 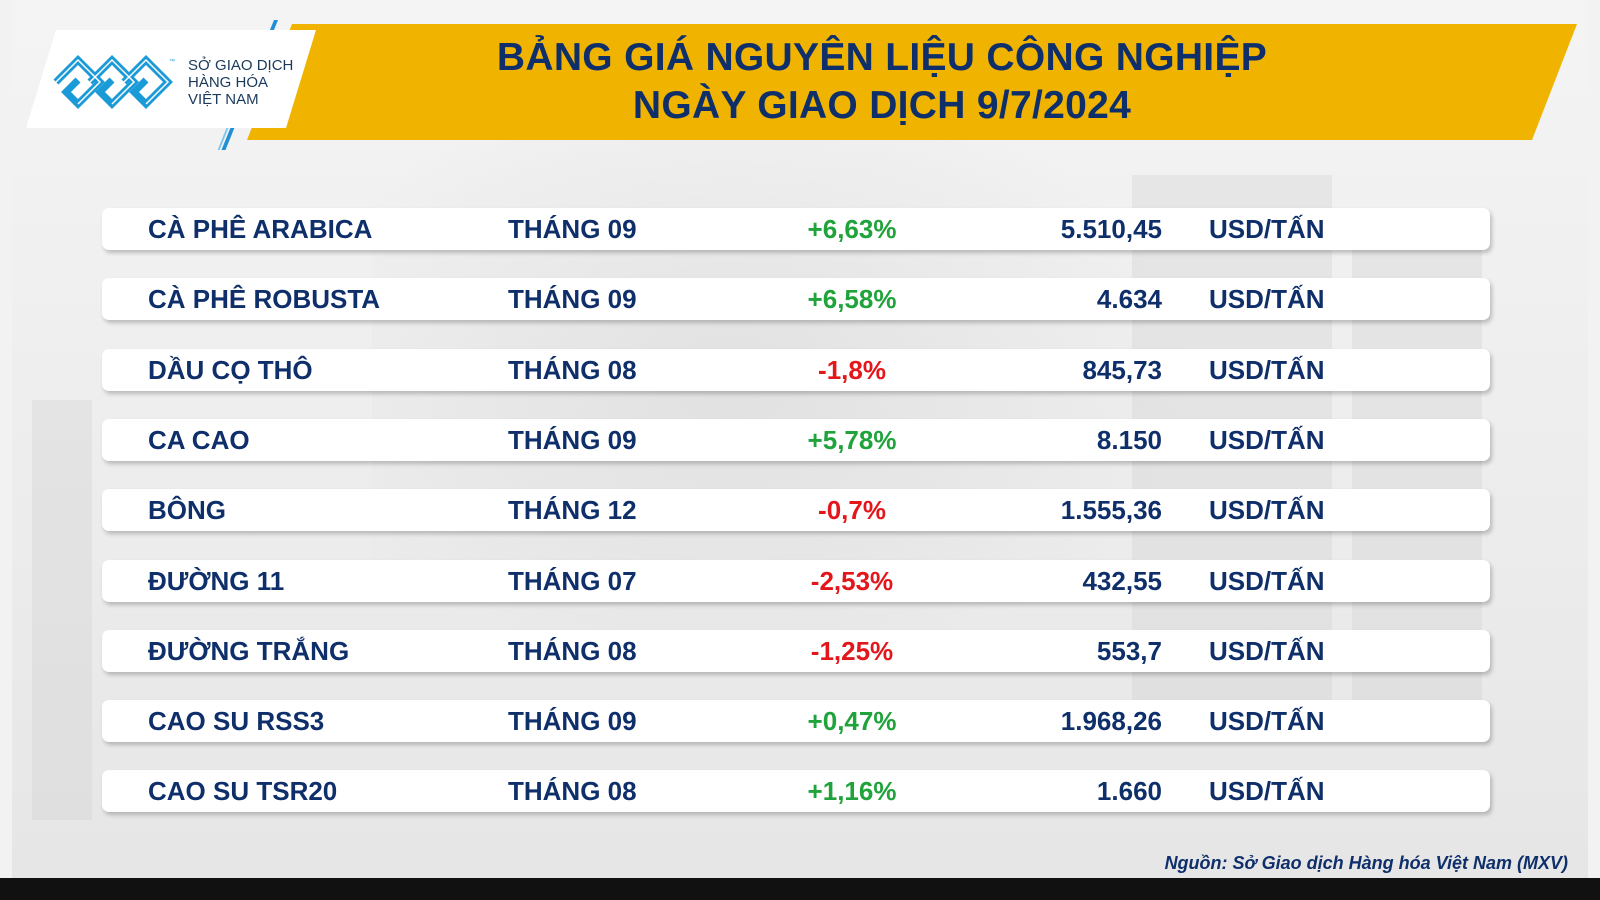 What do you see at coordinates (852, 229) in the screenshot?
I see `price-change: +6,63%` at bounding box center [852, 229].